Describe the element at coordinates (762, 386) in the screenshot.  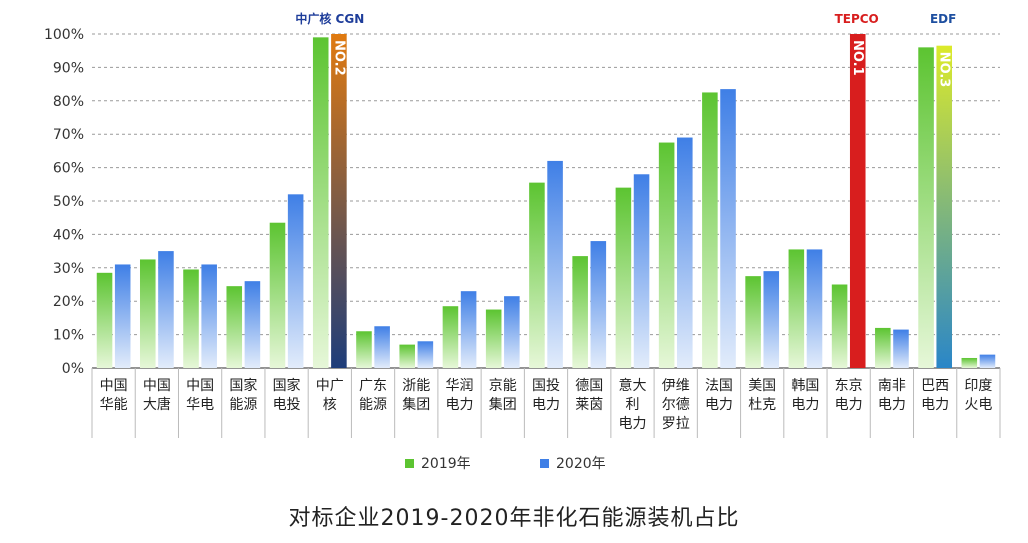
I see `x-tick-label: 美国` at that location.